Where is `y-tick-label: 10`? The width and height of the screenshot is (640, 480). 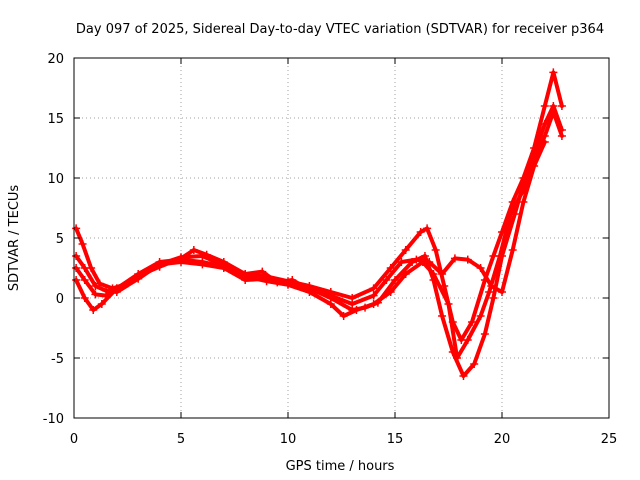
y-tick-label: 10 is located at coordinates (55, 179).